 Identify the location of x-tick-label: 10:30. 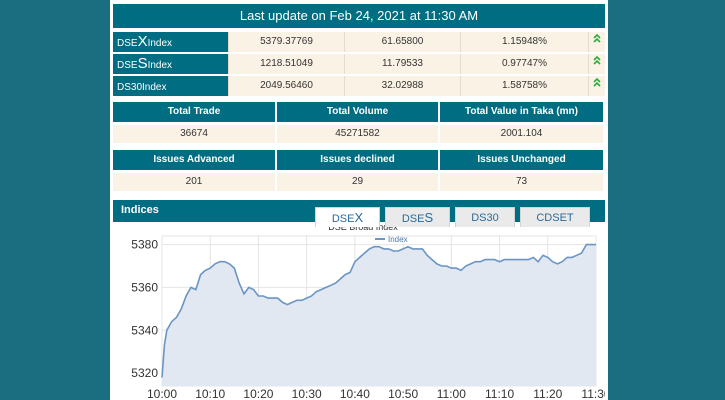
(307, 393).